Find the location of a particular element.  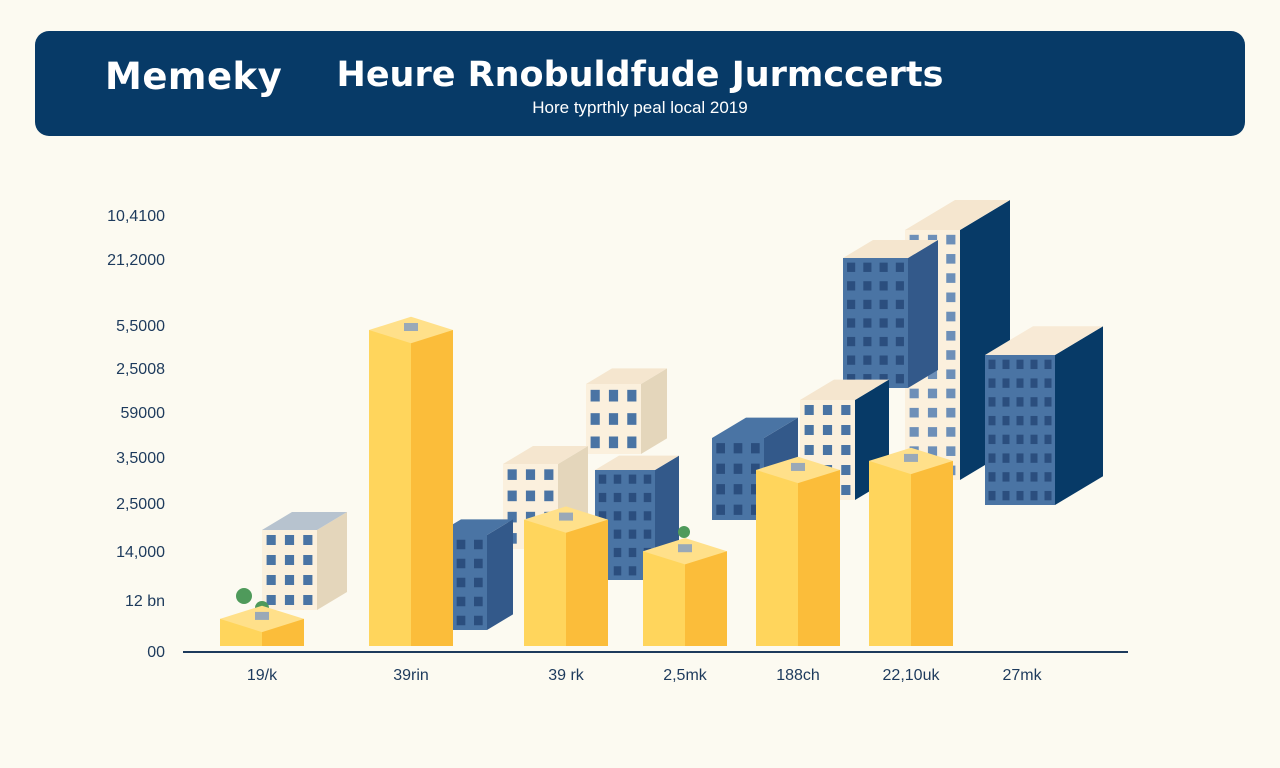

y-tick-label: 10,4100 is located at coordinates (136, 216).